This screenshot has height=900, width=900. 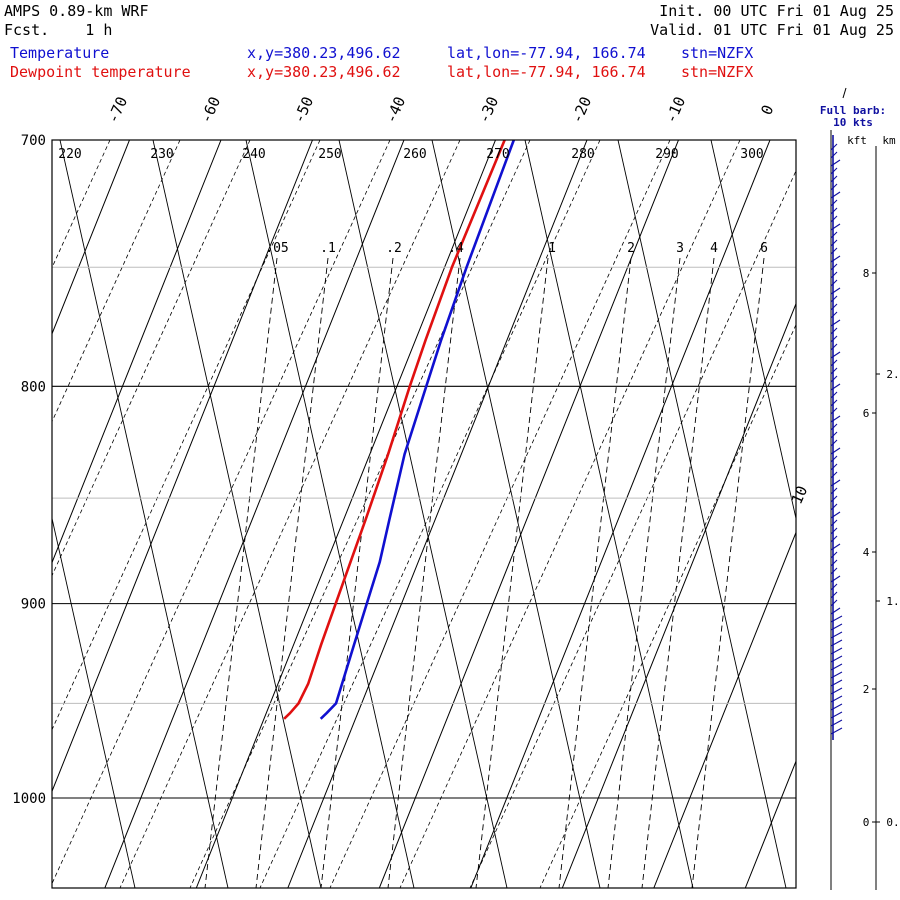 I want to click on theta-label: 270, so click(x=497, y=154).